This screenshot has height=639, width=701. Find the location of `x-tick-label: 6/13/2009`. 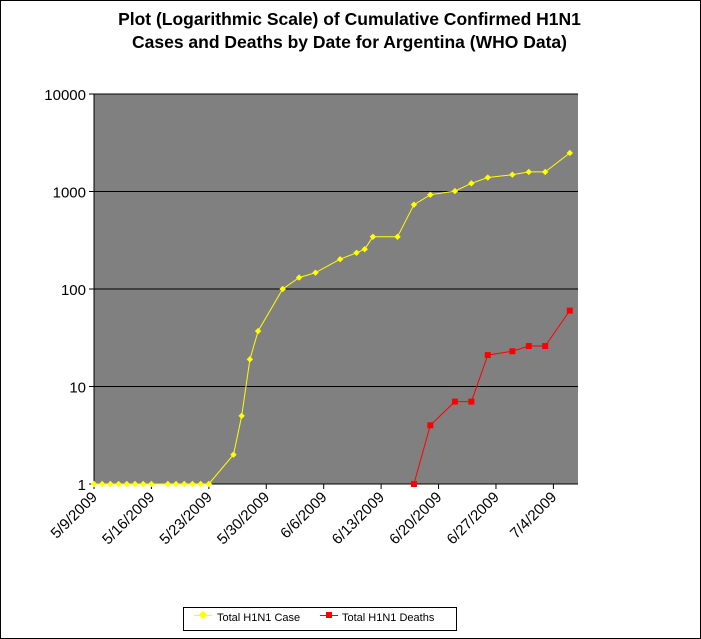

x-tick-label: 6/13/2009 is located at coordinates (358, 518).